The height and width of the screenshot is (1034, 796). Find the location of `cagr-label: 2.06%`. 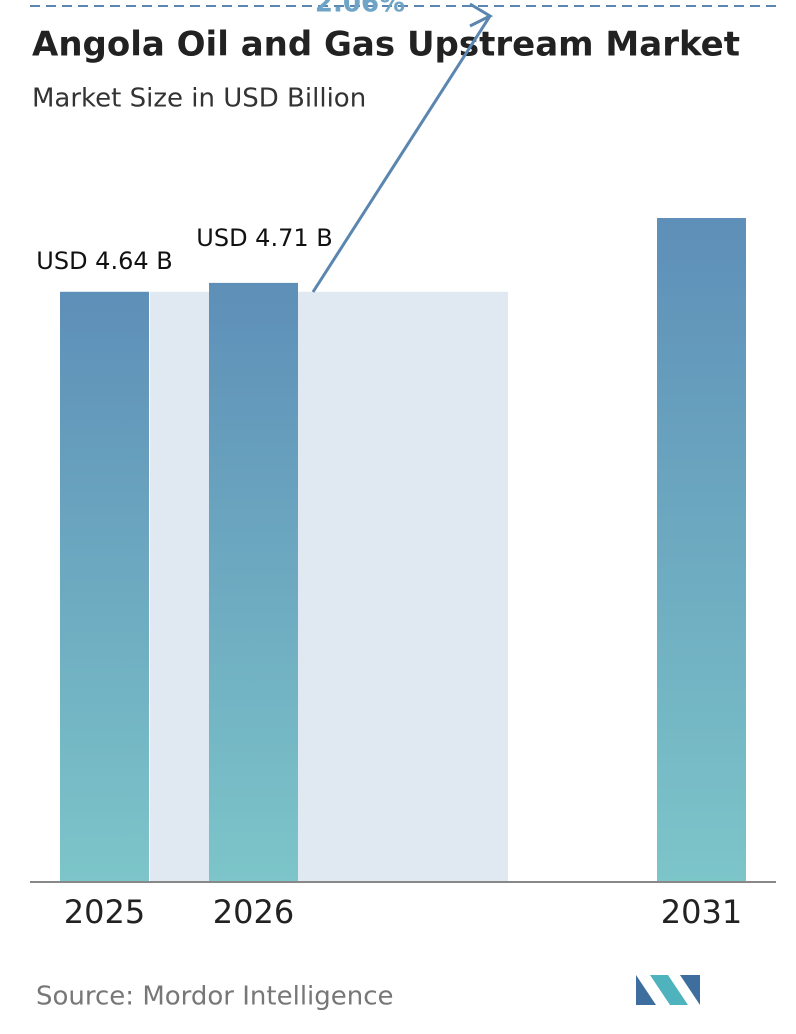

cagr-label: 2.06% is located at coordinates (360, 9).